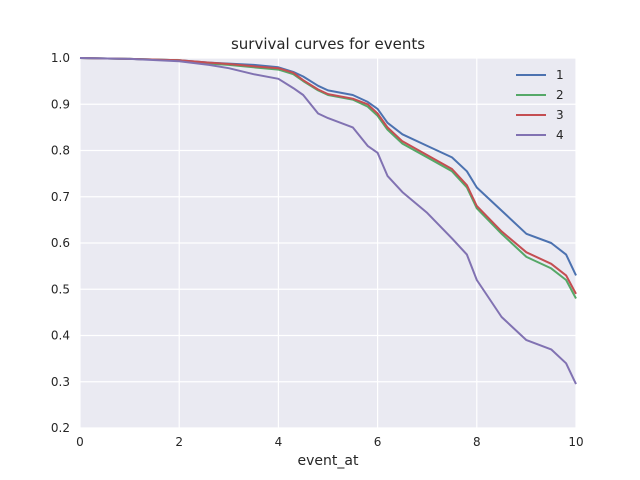  I want to click on y-tick-label: 0.8, so click(60, 151).